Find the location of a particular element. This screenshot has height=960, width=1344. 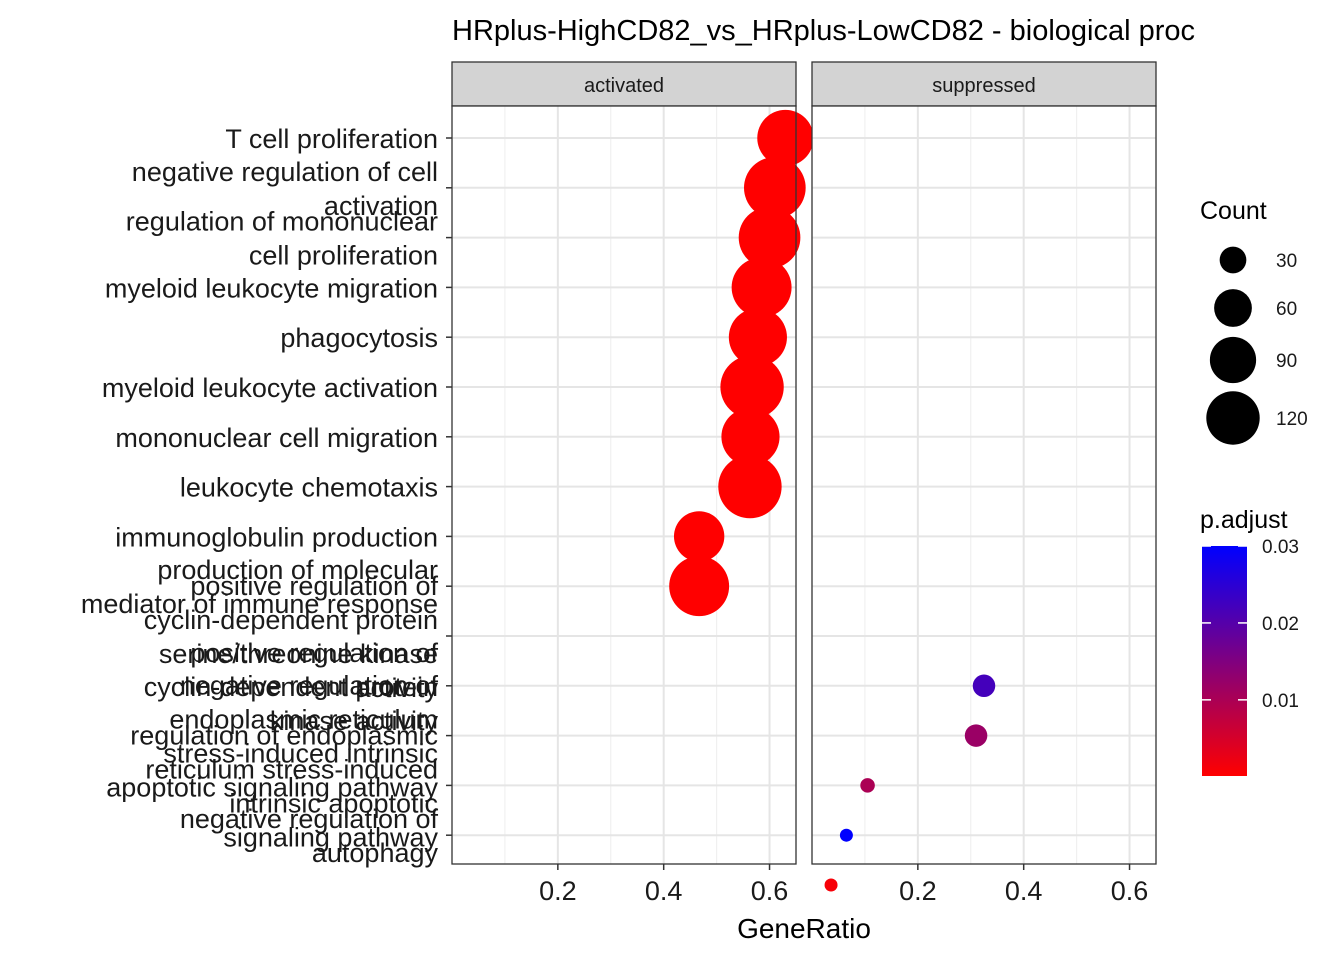

points-activated is located at coordinates (741, 363).